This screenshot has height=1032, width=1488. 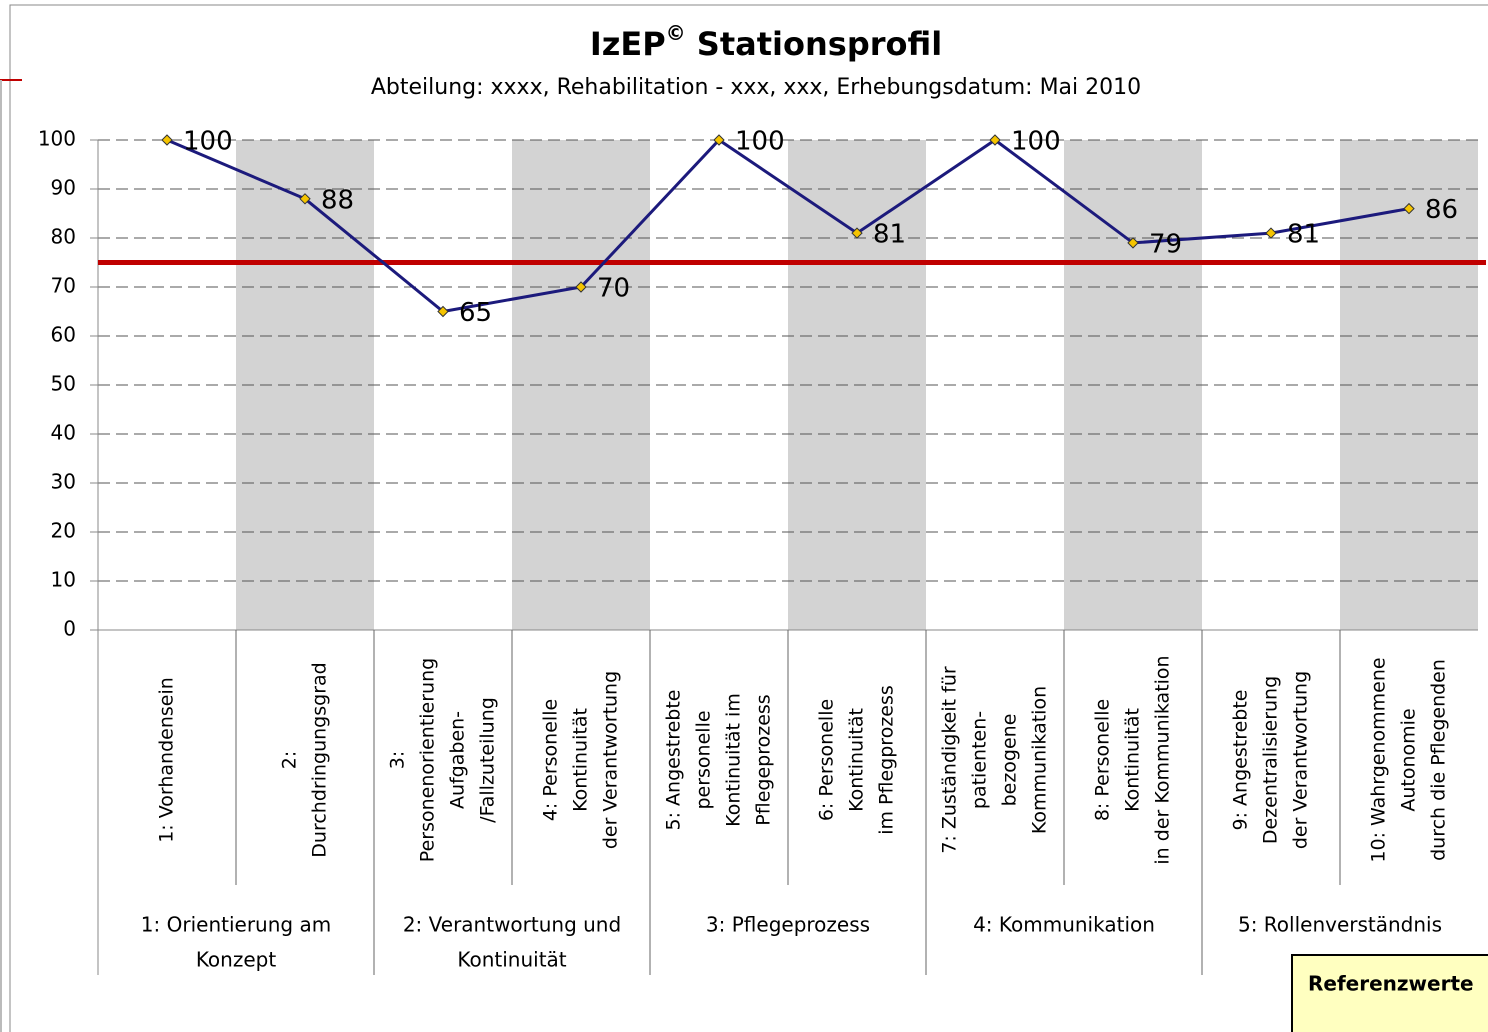 I want to click on x-tick-label: in der Kommunikation, so click(x=1163, y=759).